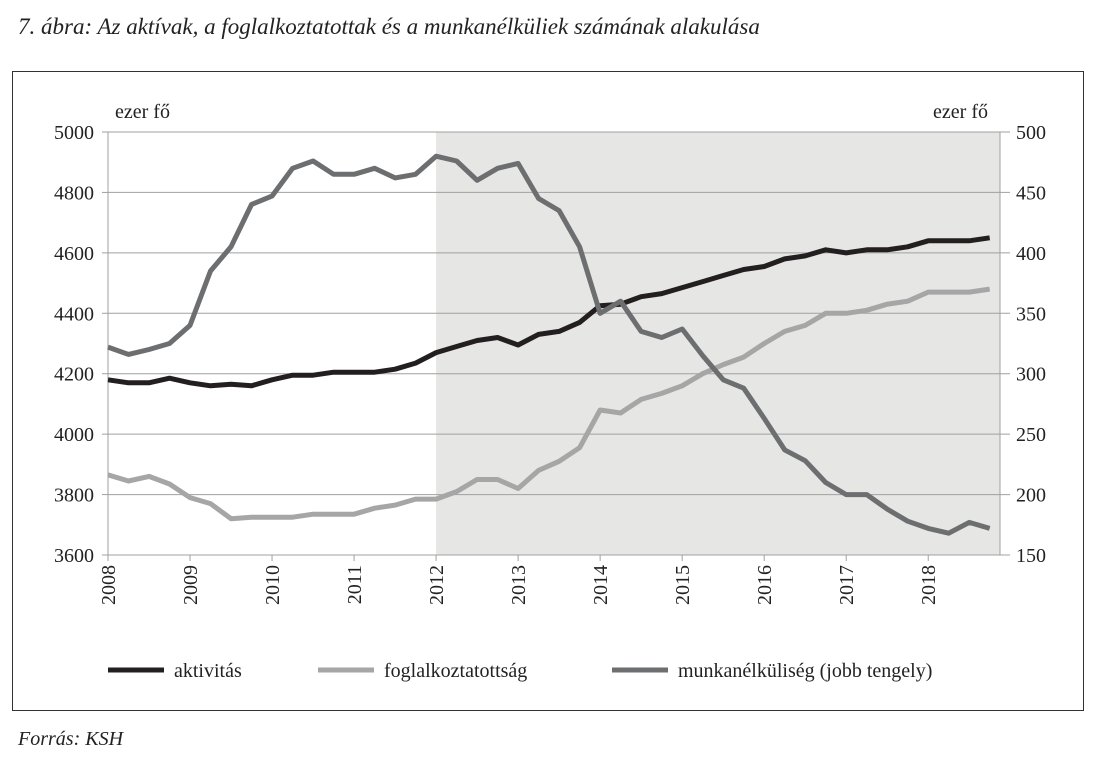 Image resolution: width=1095 pixels, height=765 pixels. What do you see at coordinates (273, 585) in the screenshot?
I see `x-tick-label: 2010` at bounding box center [273, 585].